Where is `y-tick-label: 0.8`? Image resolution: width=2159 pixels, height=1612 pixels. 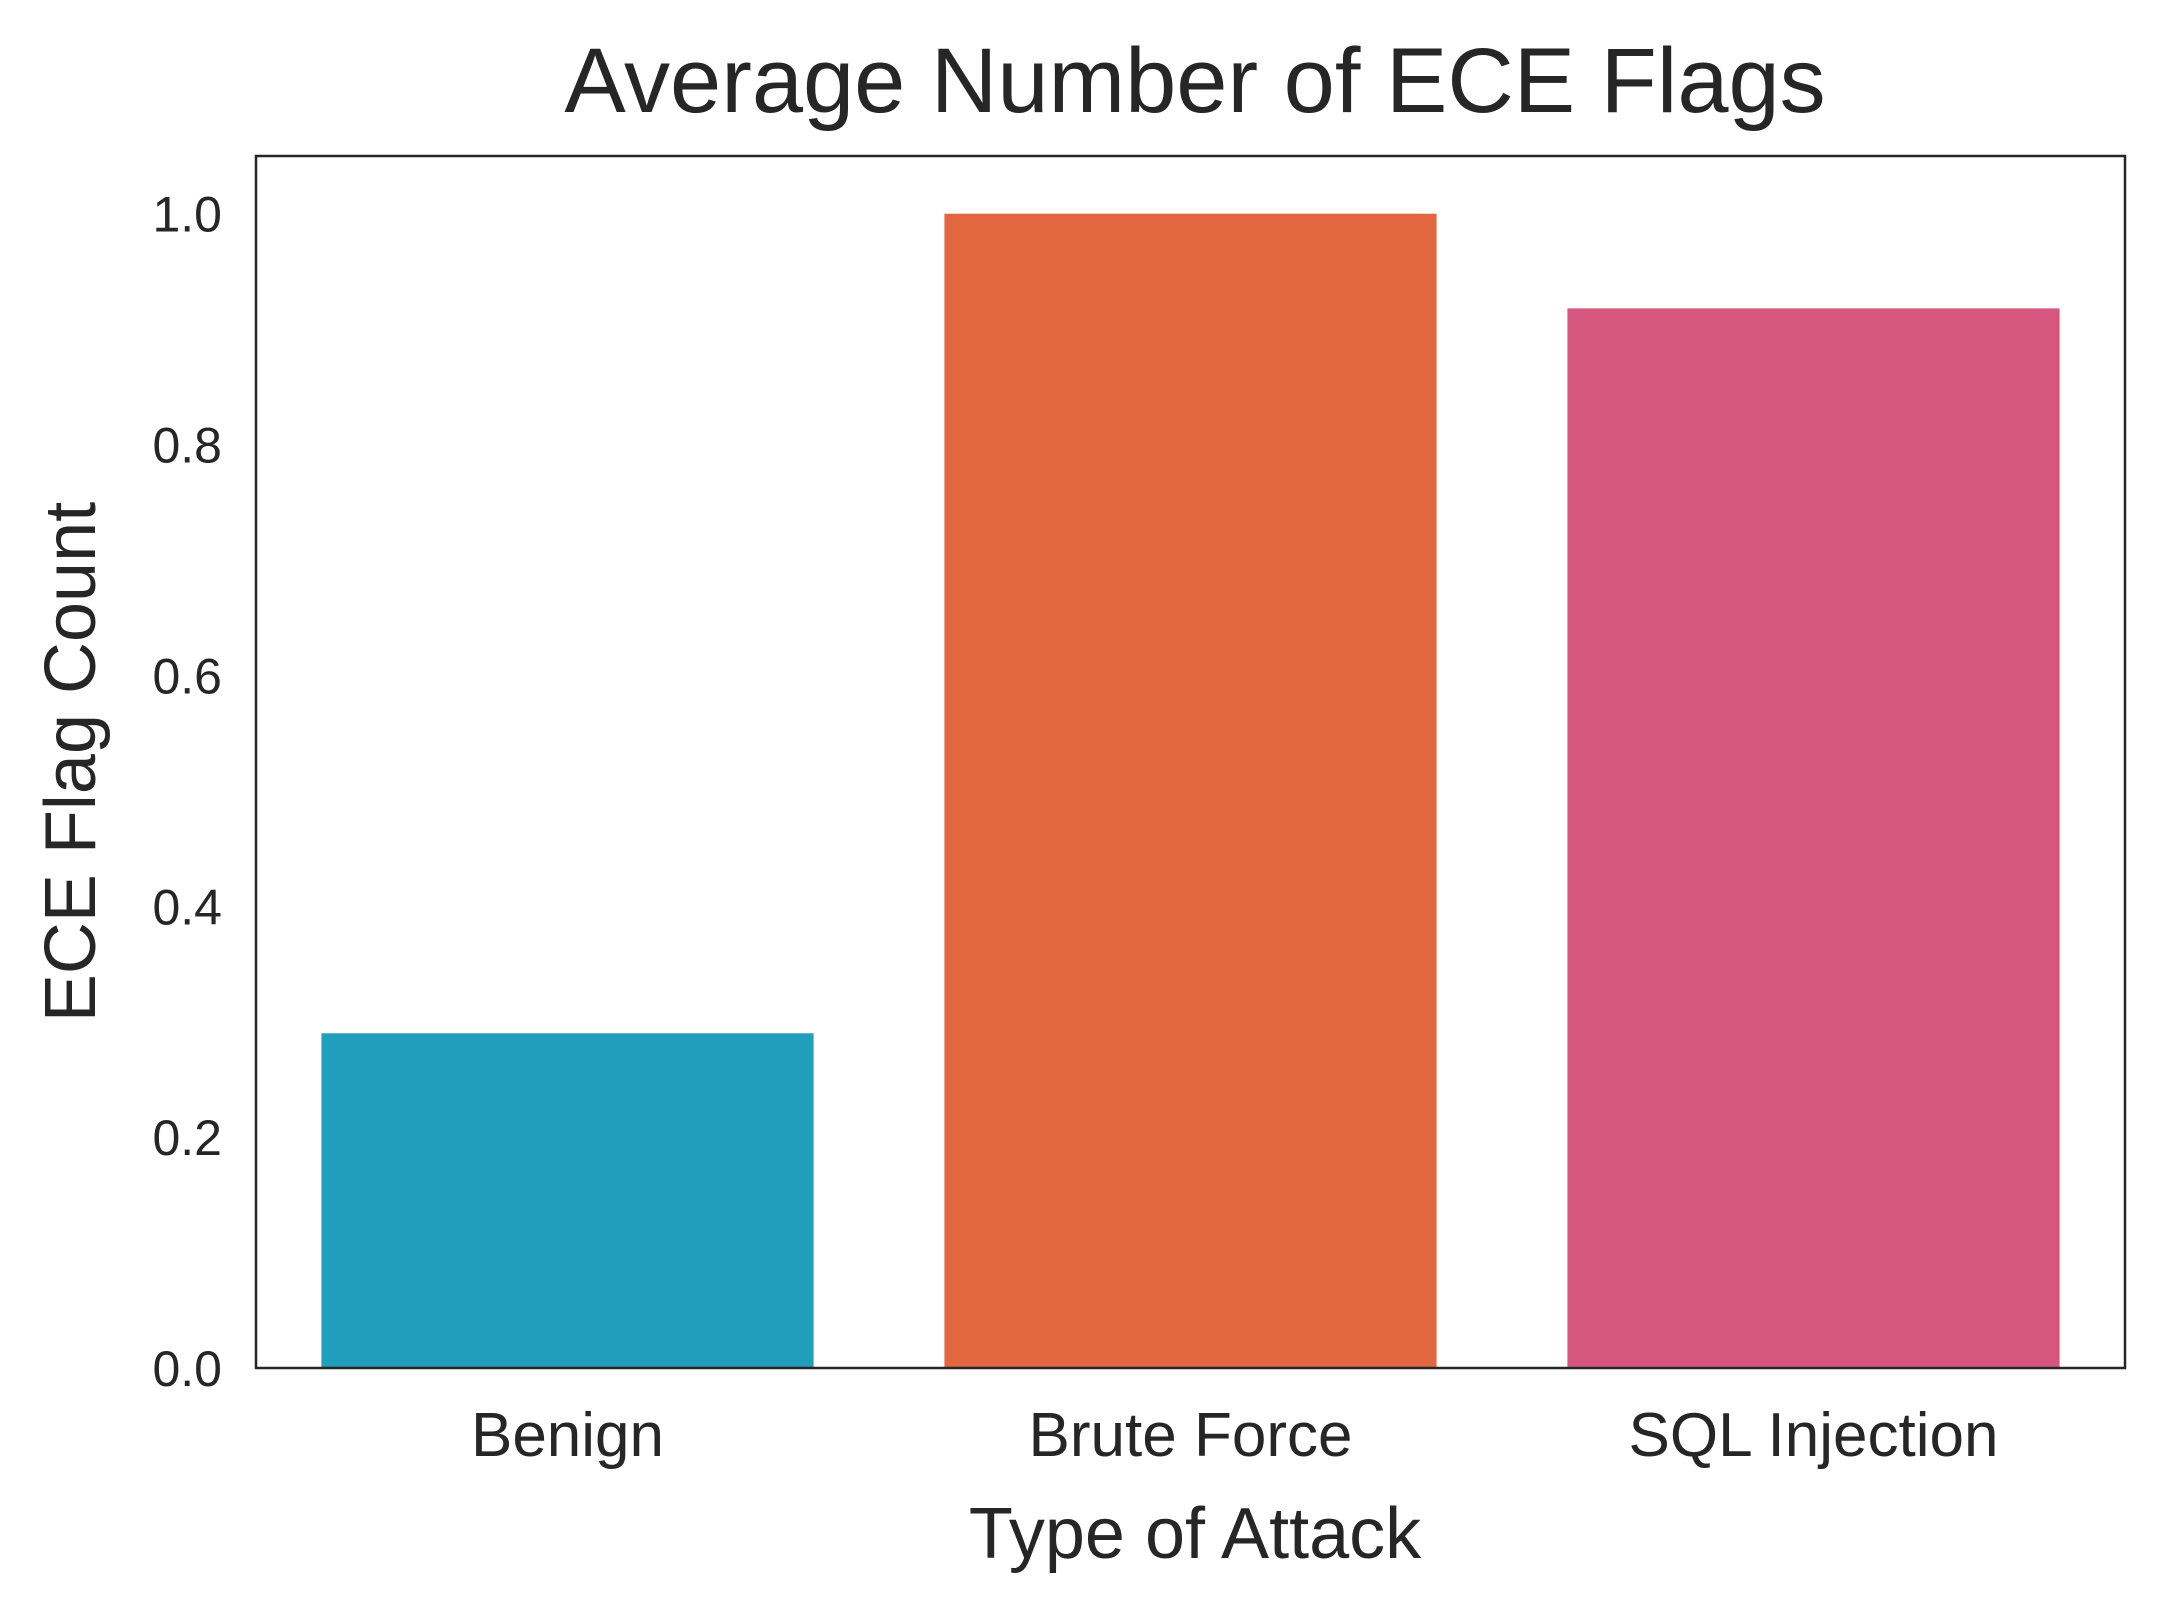
y-tick-label: 0.8 is located at coordinates (187, 446).